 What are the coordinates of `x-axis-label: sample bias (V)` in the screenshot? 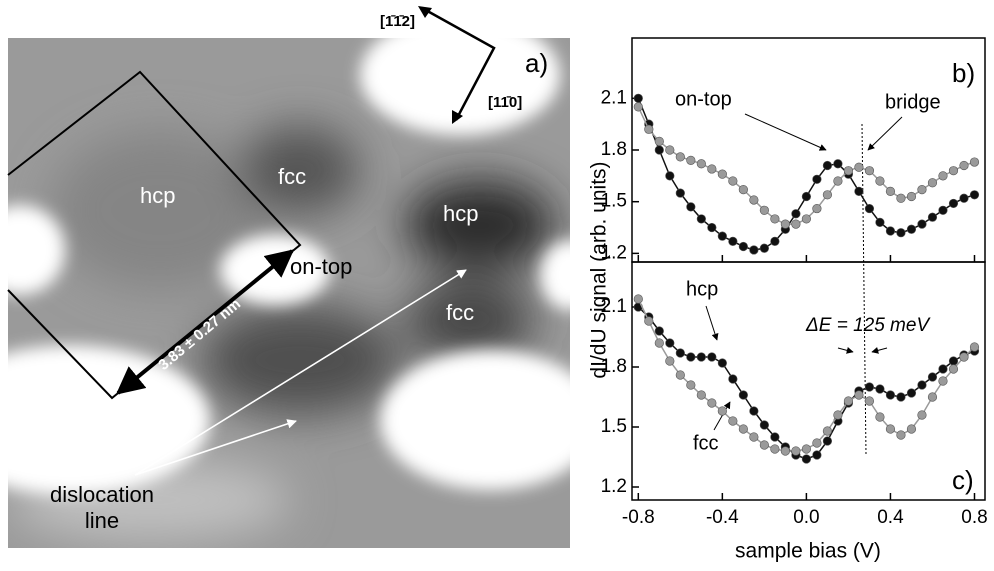 It's located at (808, 551).